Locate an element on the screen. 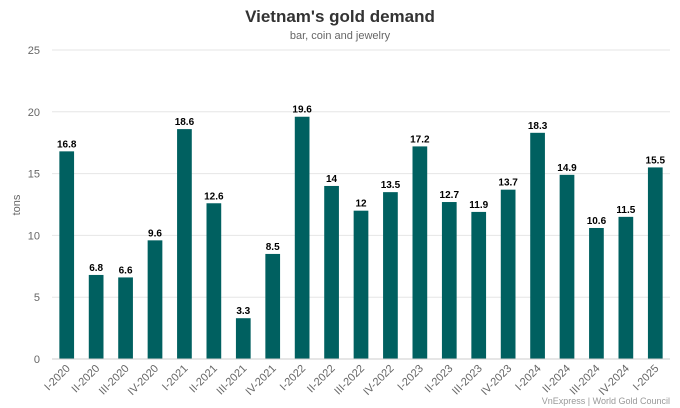  data-label: 8.5 is located at coordinates (273, 247).